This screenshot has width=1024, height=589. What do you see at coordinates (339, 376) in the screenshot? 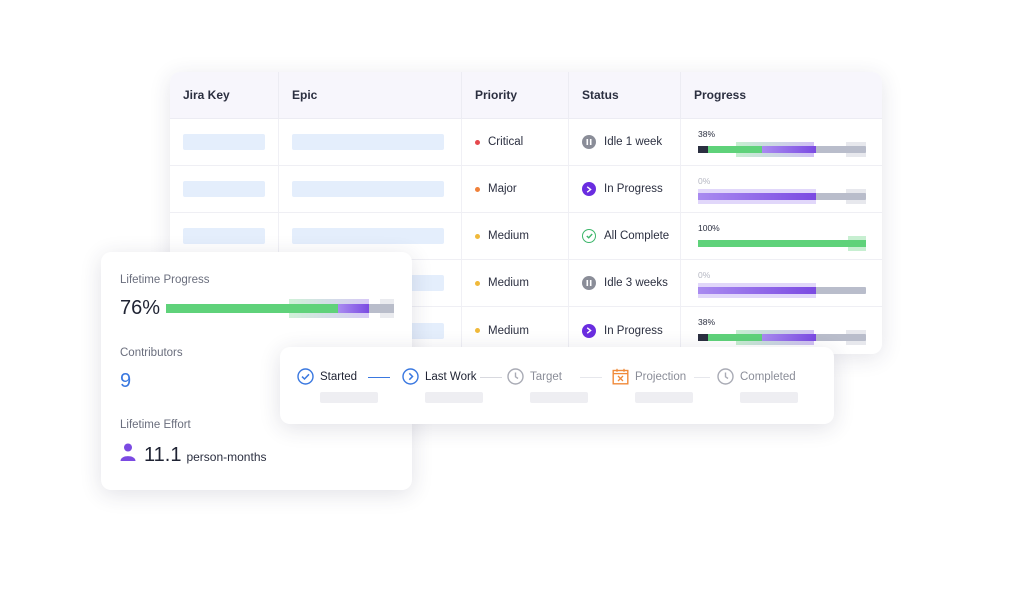
I see `timeline-step-label: Started` at bounding box center [339, 376].